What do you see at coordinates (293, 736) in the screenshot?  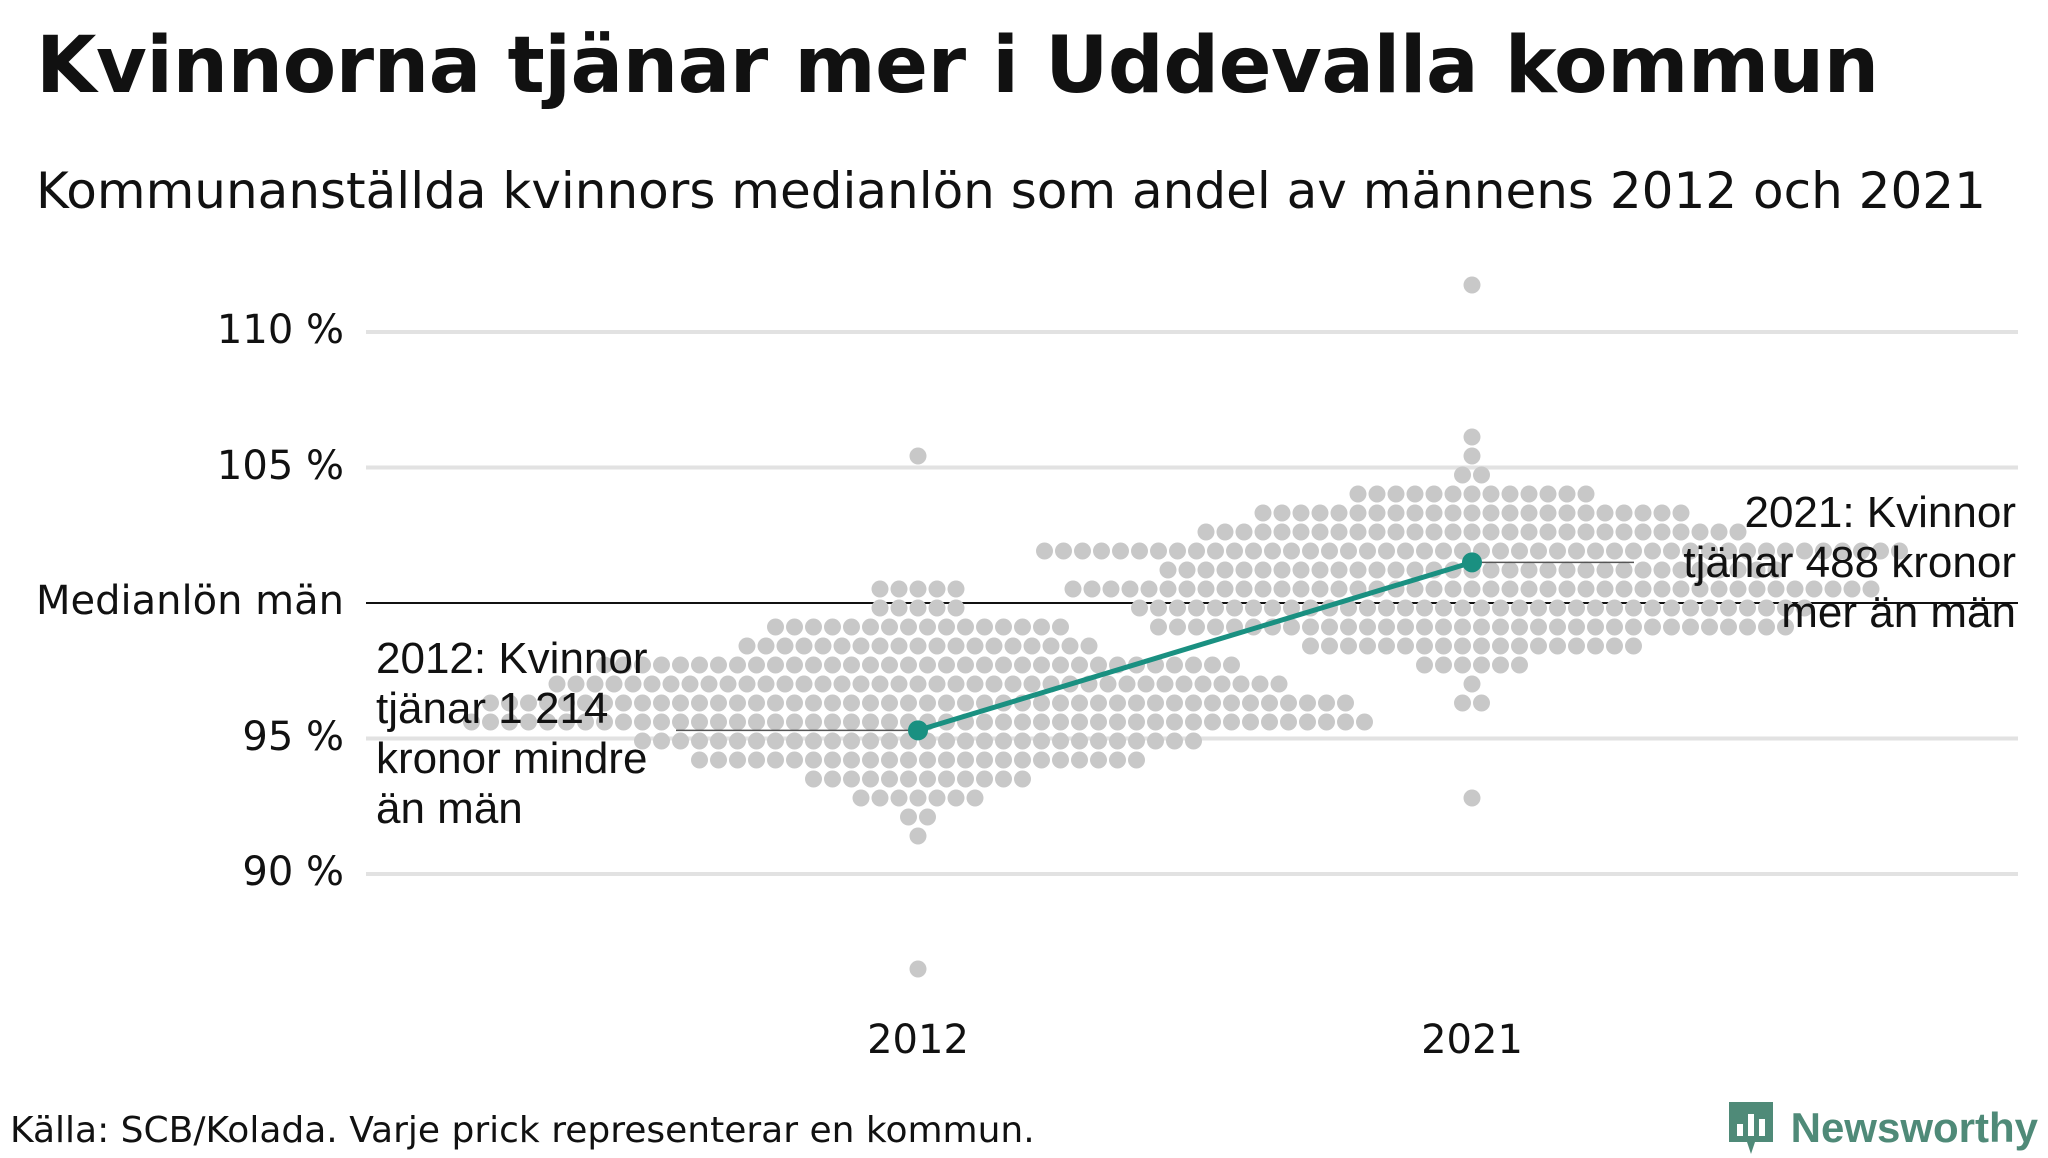 I see `y-tick-label: 95 %` at bounding box center [293, 736].